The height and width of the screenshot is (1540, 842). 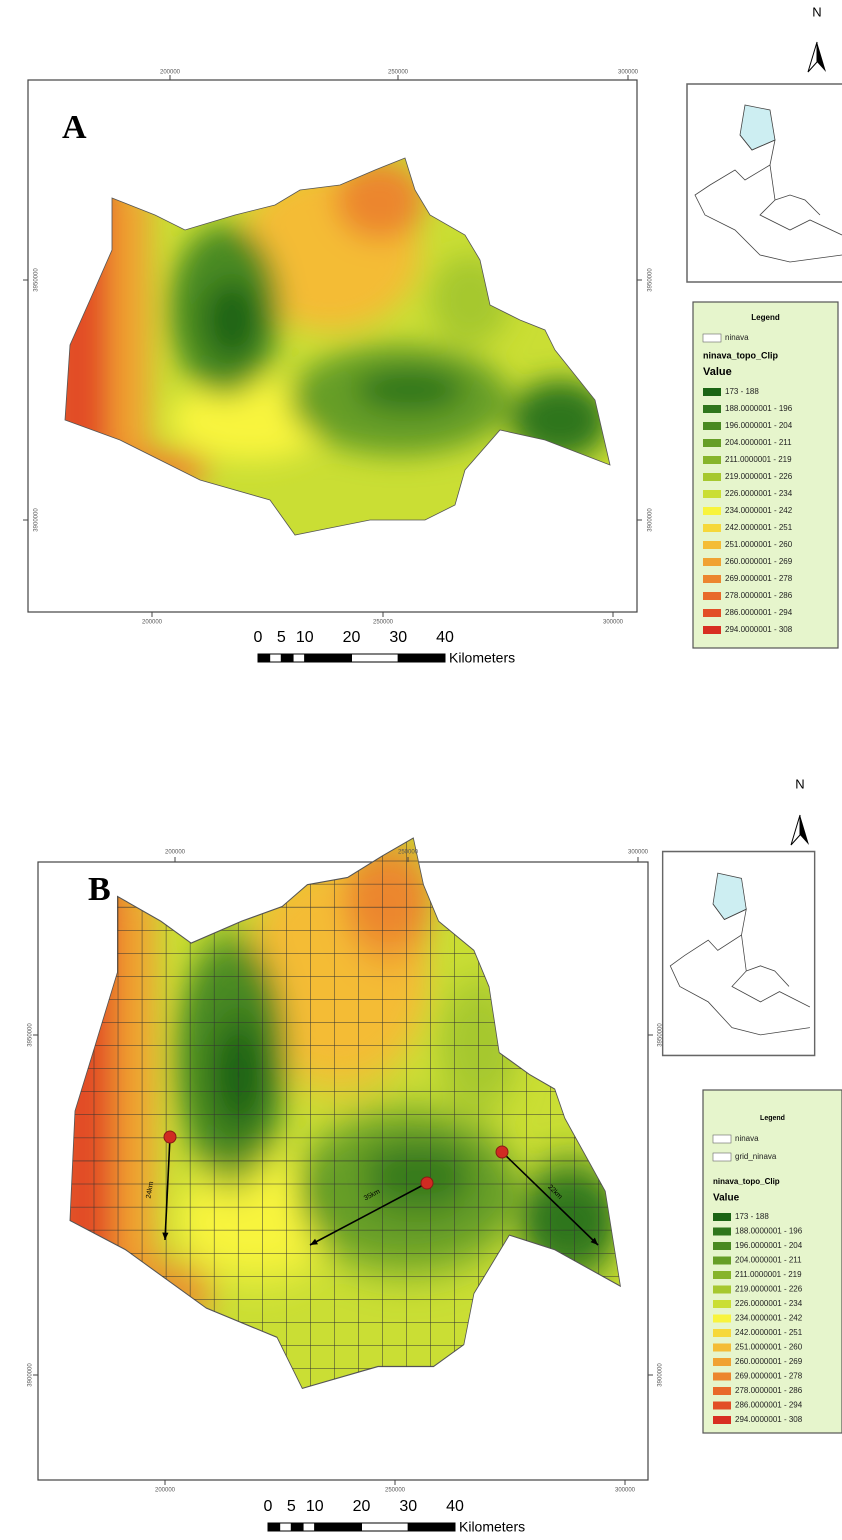 I want to click on class-label: 286.0000001 - 294, so click(x=759, y=612).